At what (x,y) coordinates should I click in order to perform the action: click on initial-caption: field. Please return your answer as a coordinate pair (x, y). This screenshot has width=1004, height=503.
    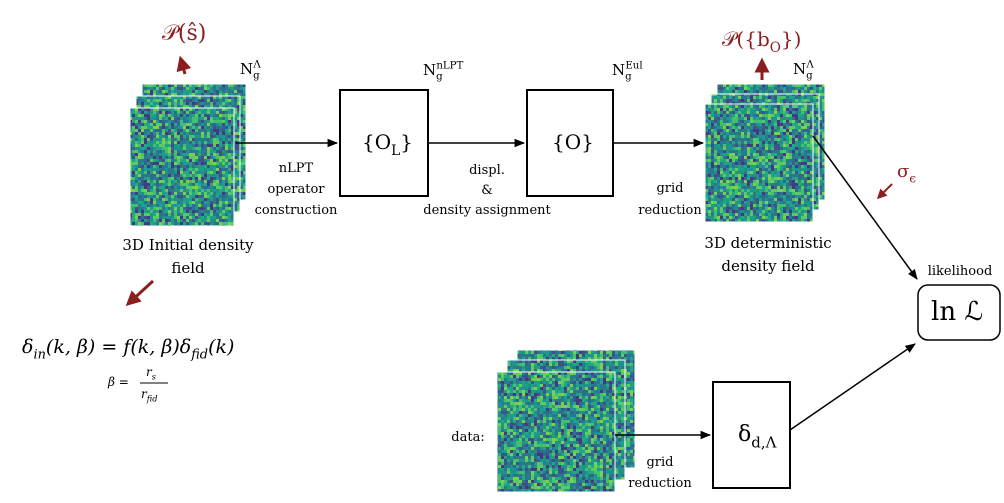
    Looking at the image, I should click on (188, 268).